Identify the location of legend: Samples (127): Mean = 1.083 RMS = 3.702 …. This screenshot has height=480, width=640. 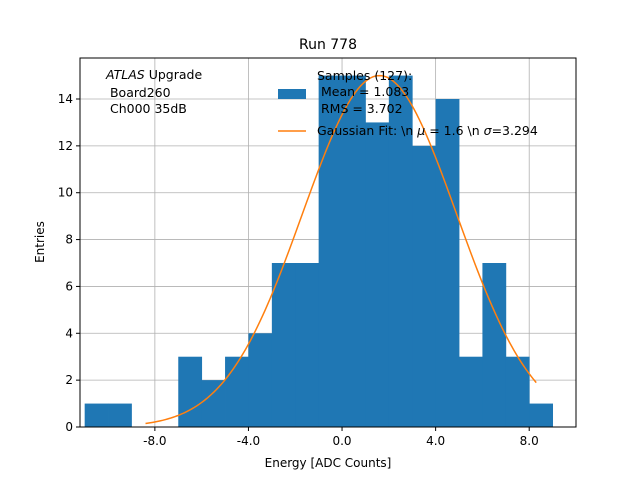
(408, 103).